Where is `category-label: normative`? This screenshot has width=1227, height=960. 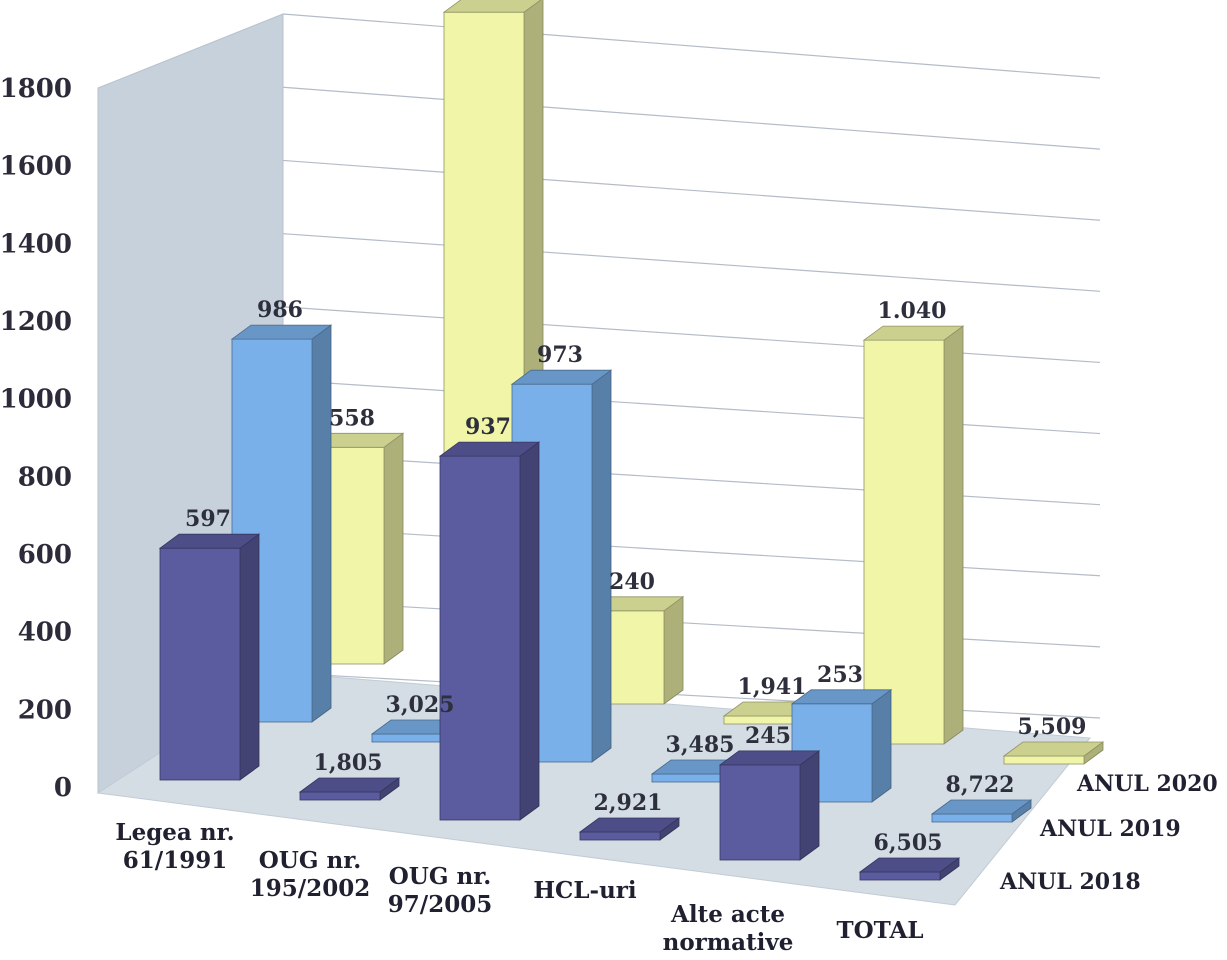
category-label: normative is located at coordinates (728, 942).